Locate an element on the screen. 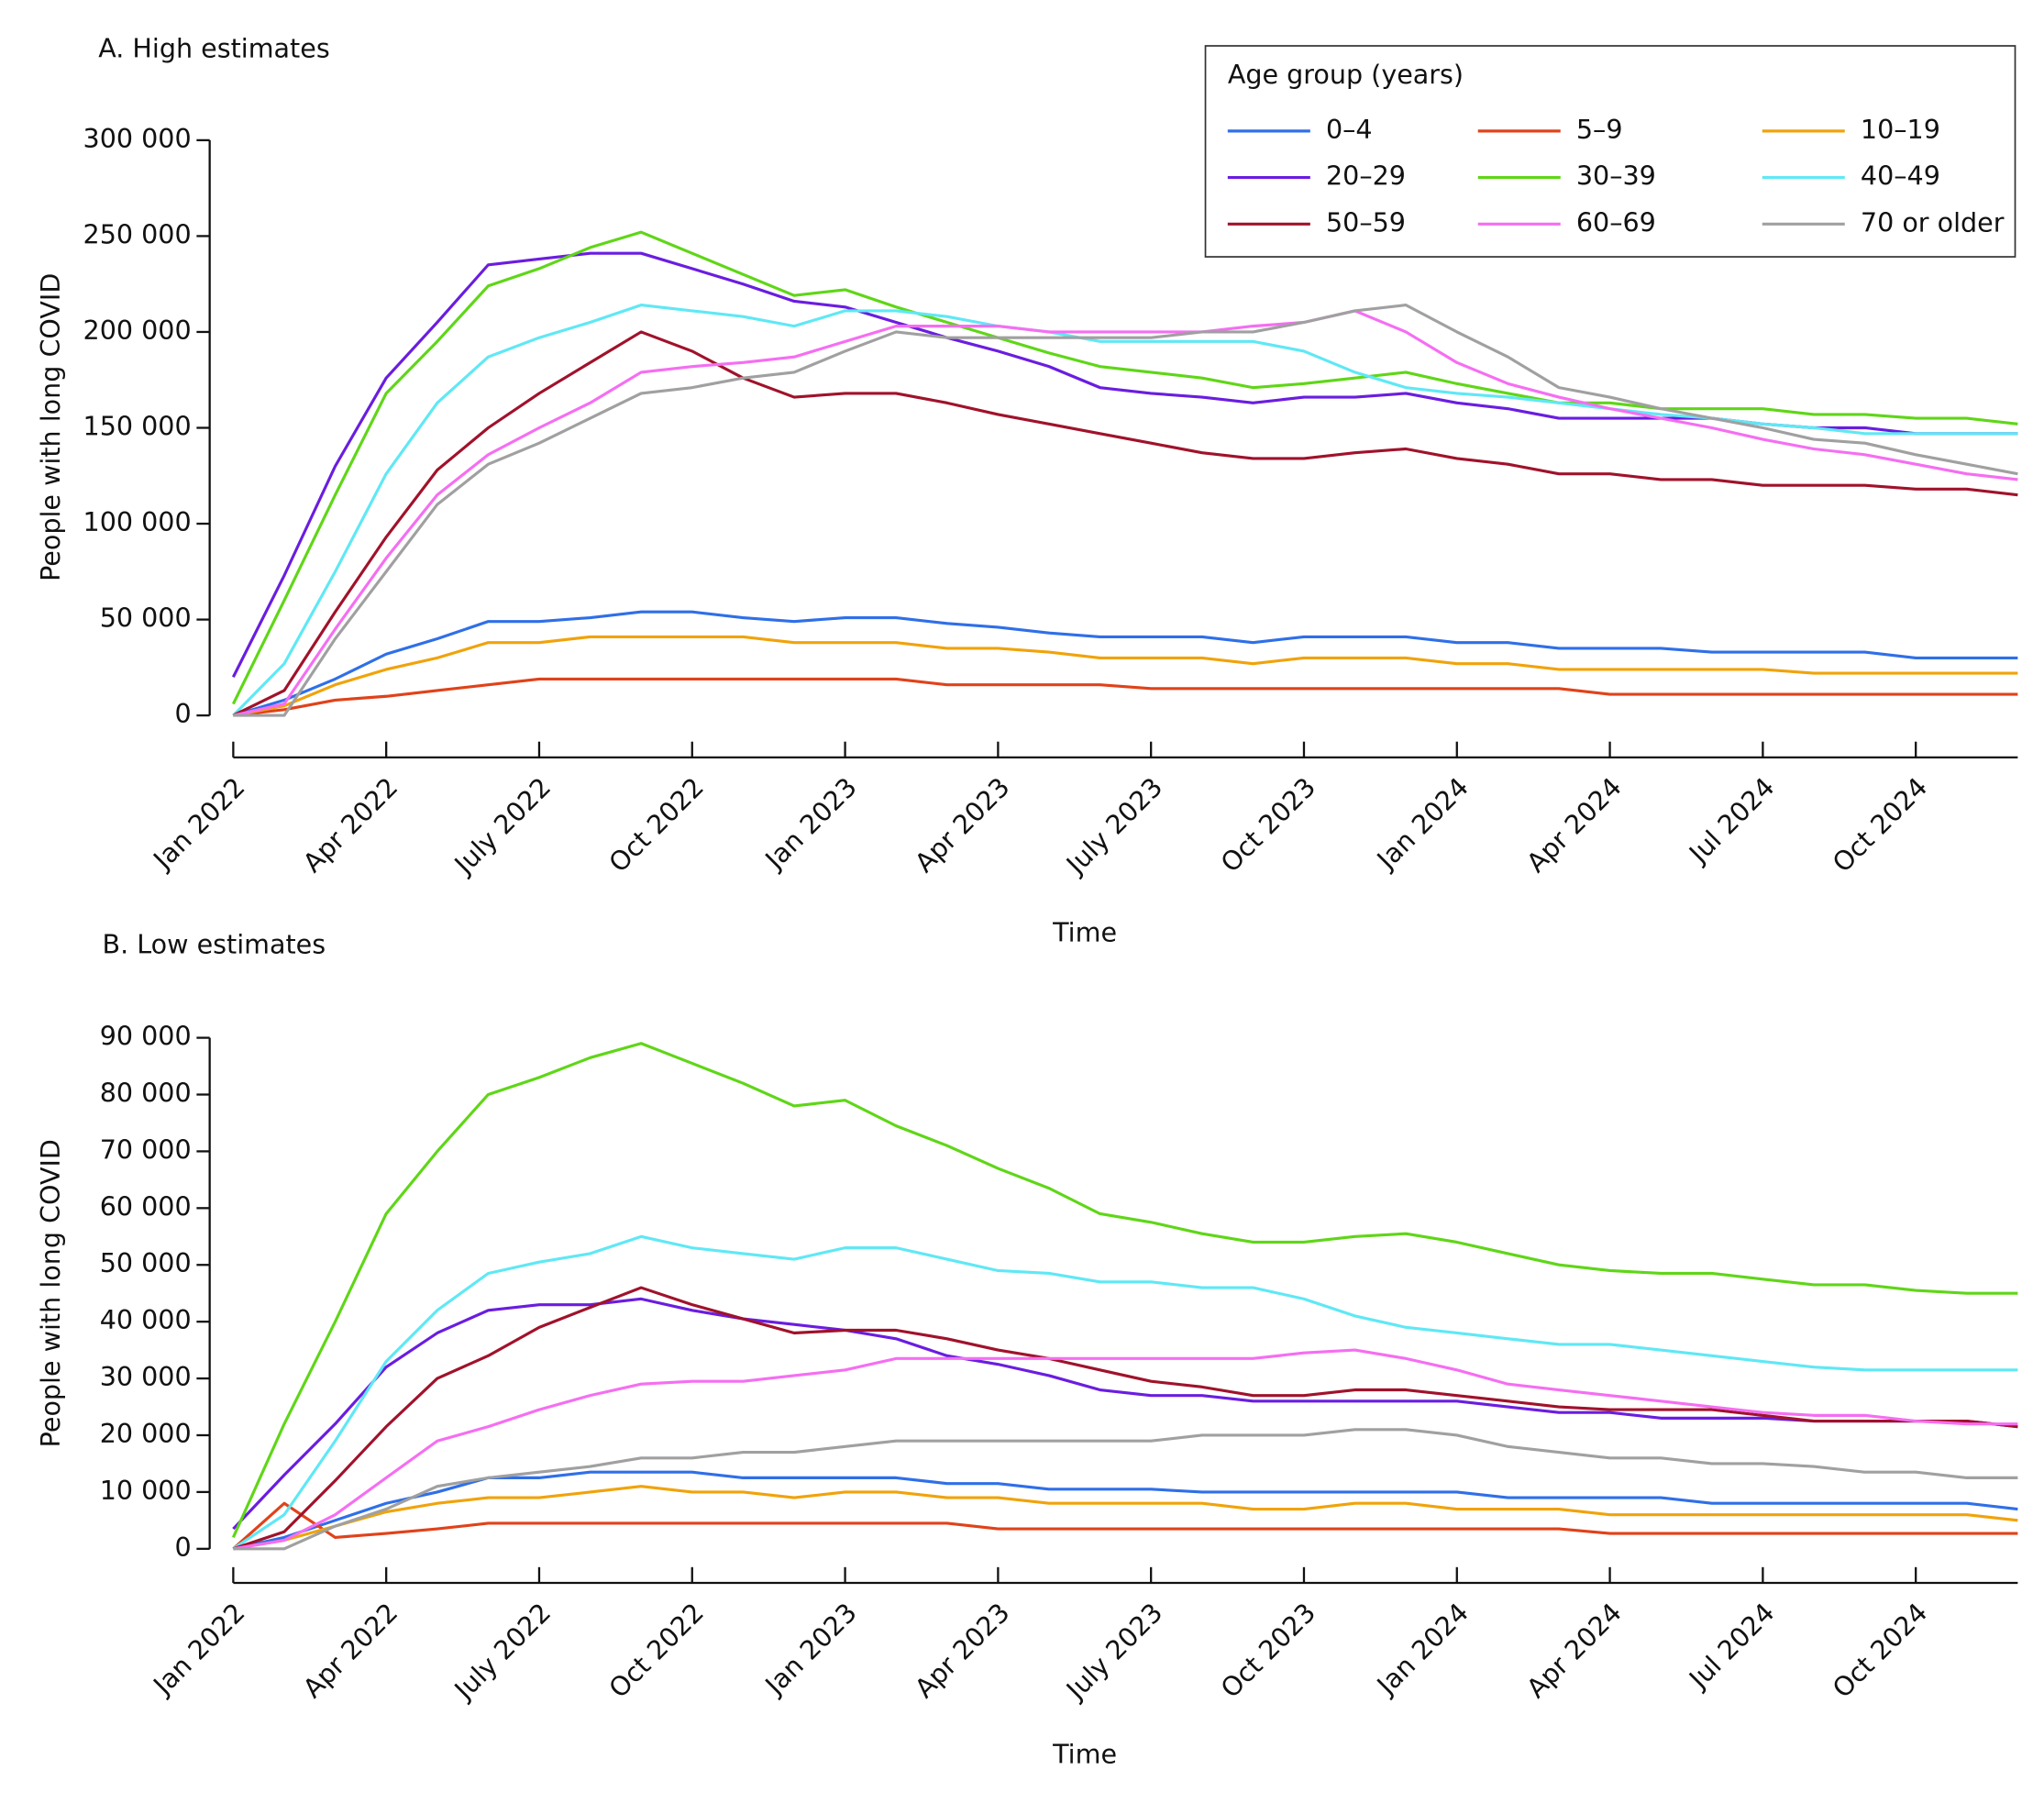  legend-label: 60–69 is located at coordinates (1616, 222).